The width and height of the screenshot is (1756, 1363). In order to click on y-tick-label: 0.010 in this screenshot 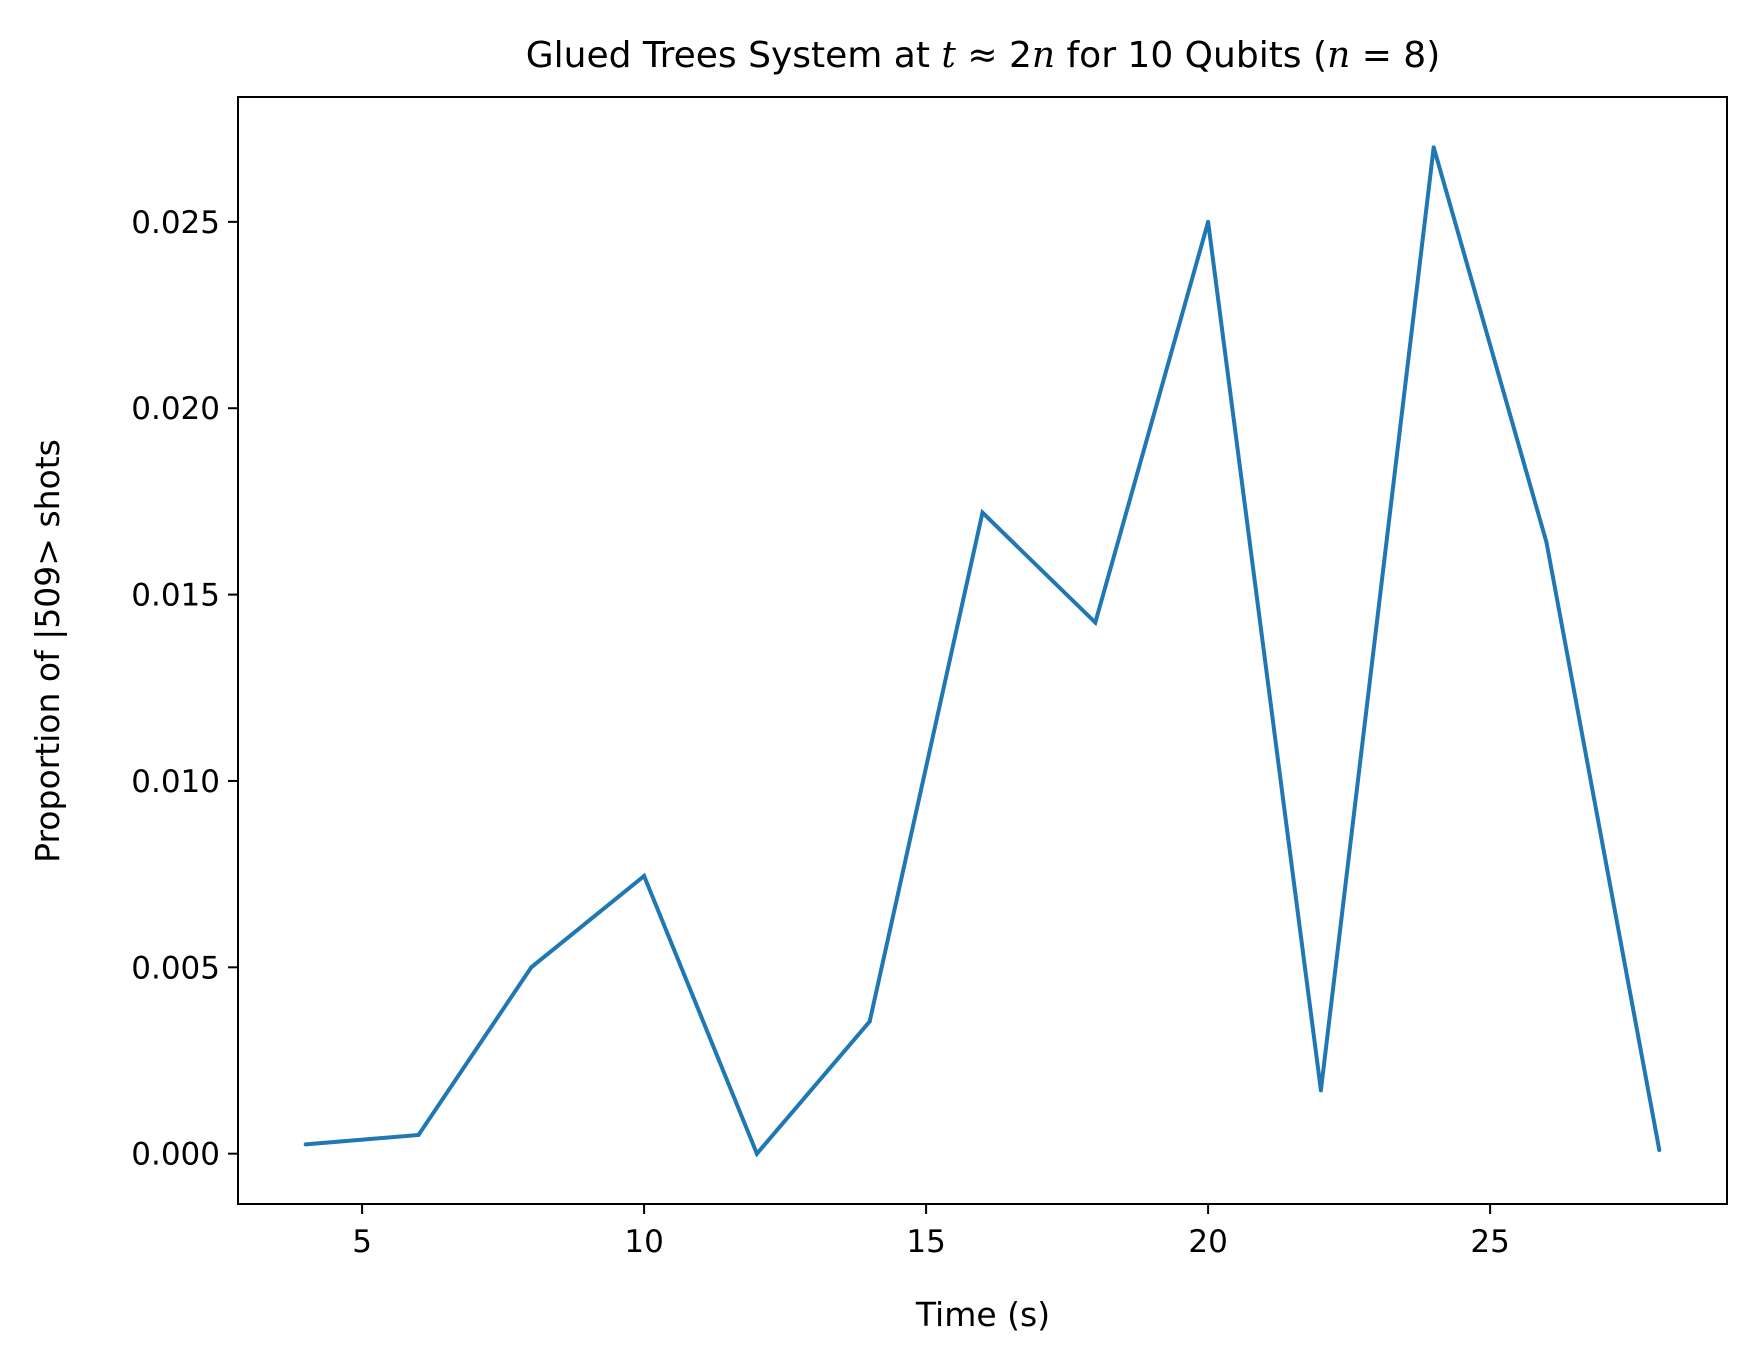, I will do `click(175, 782)`.